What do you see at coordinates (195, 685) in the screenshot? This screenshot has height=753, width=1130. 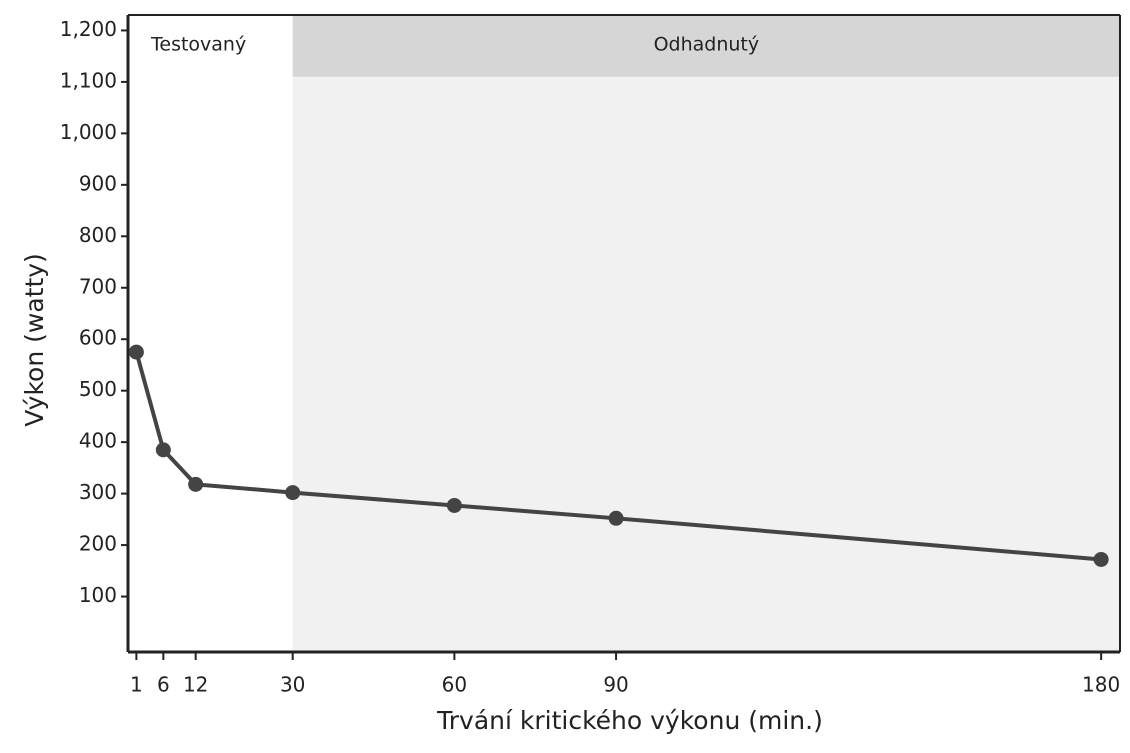 I see `x-tick-label: 12` at bounding box center [195, 685].